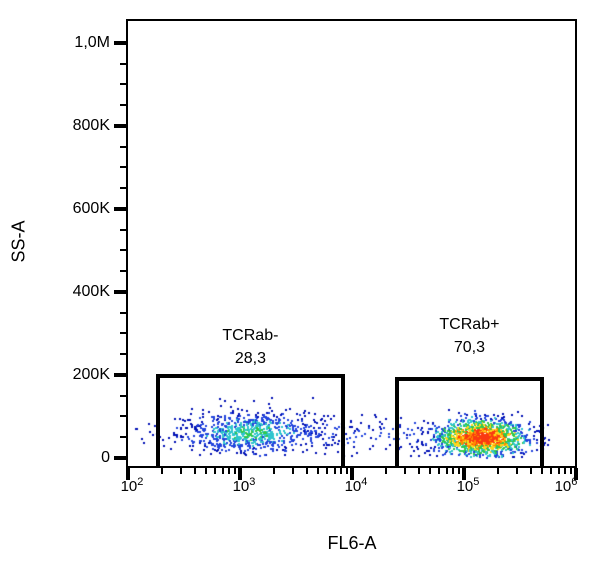 This screenshot has height=570, width=606. I want to click on x-axis-tick-label: 10³, so click(244, 485).